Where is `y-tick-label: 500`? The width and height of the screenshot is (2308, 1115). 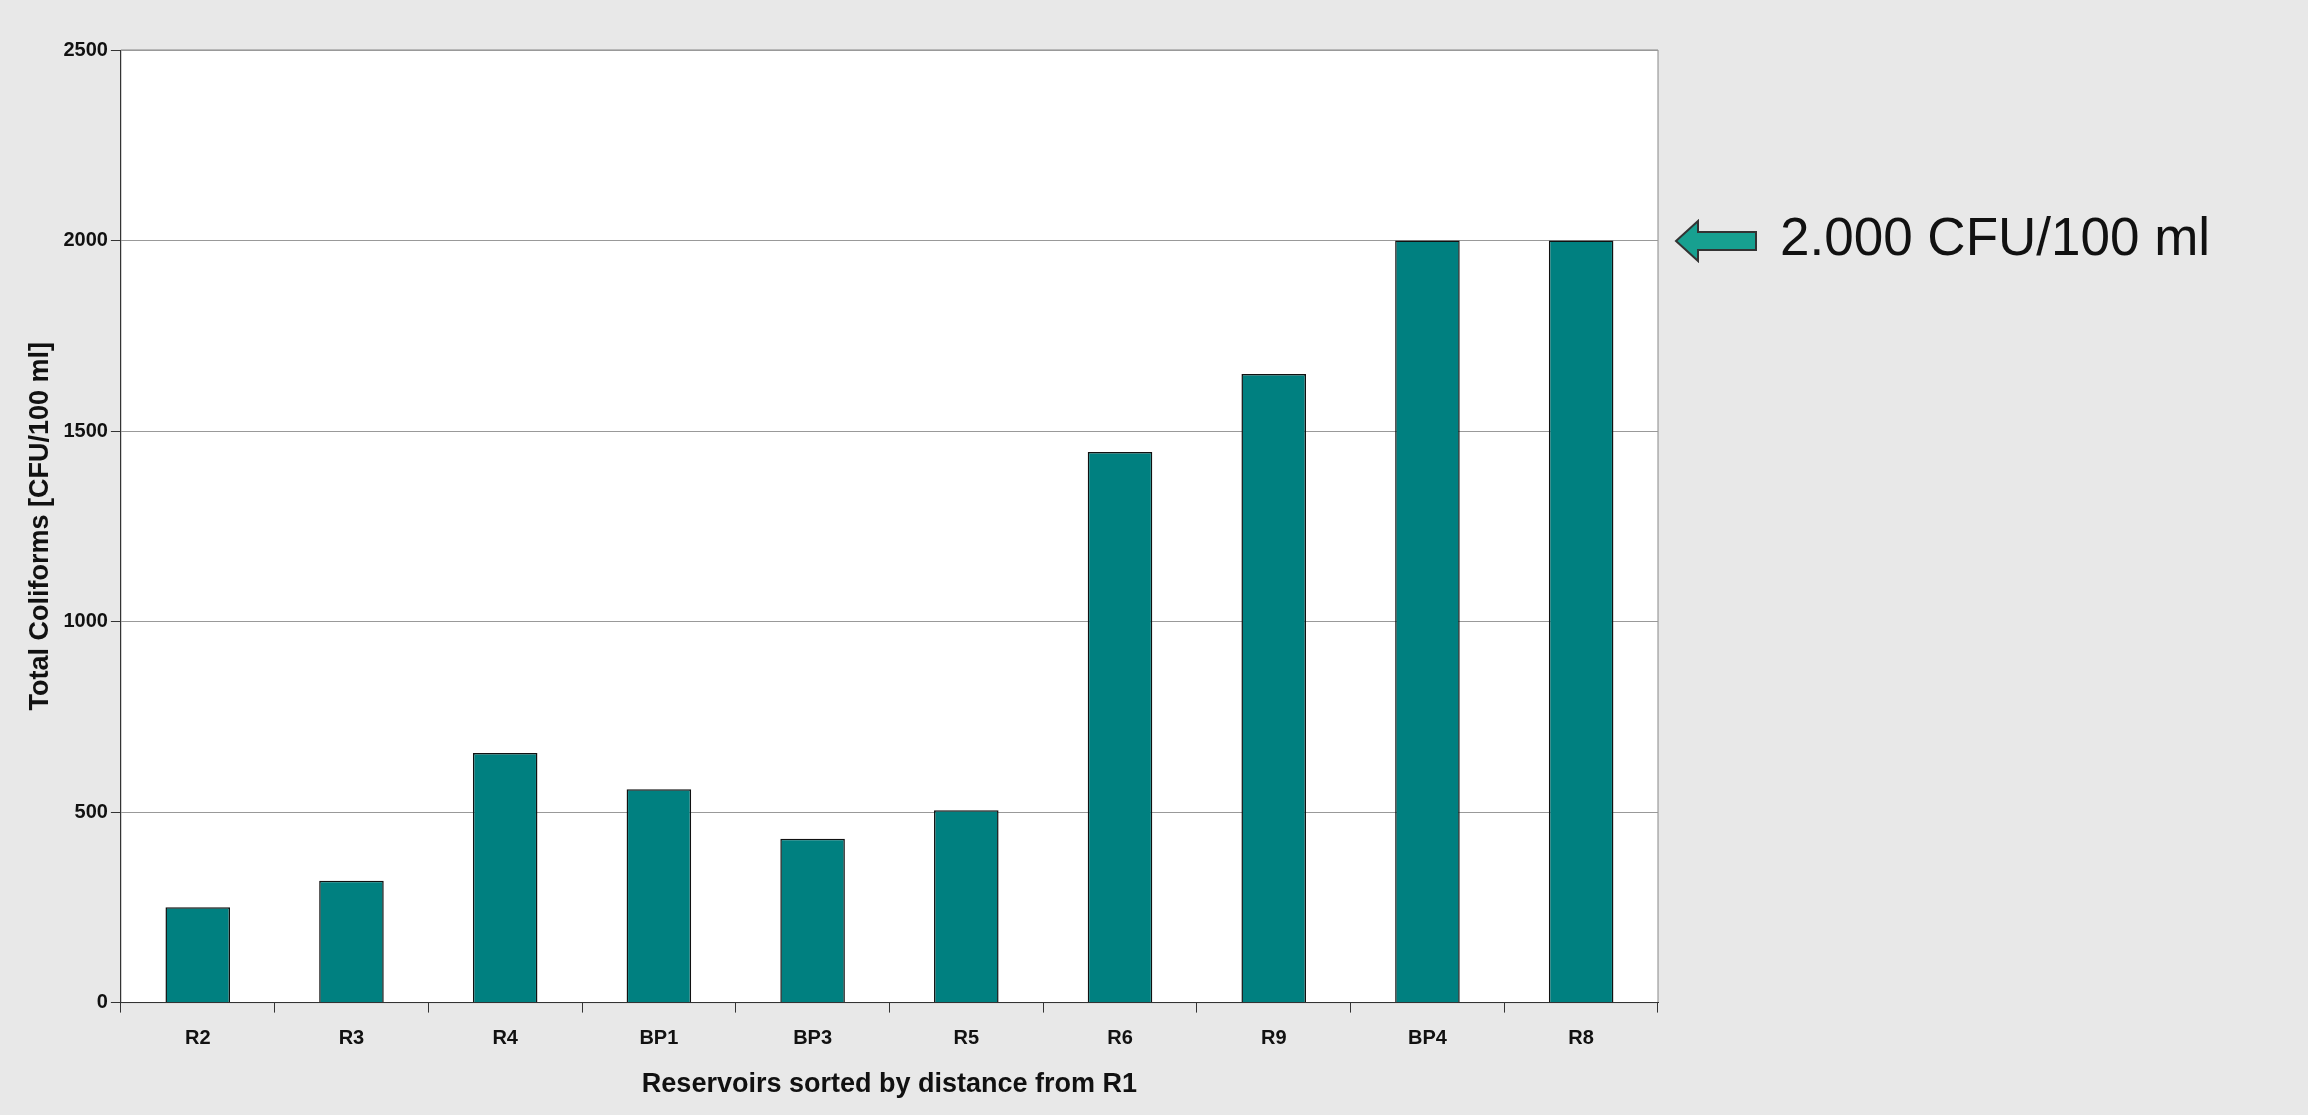 y-tick-label: 500 is located at coordinates (91, 810).